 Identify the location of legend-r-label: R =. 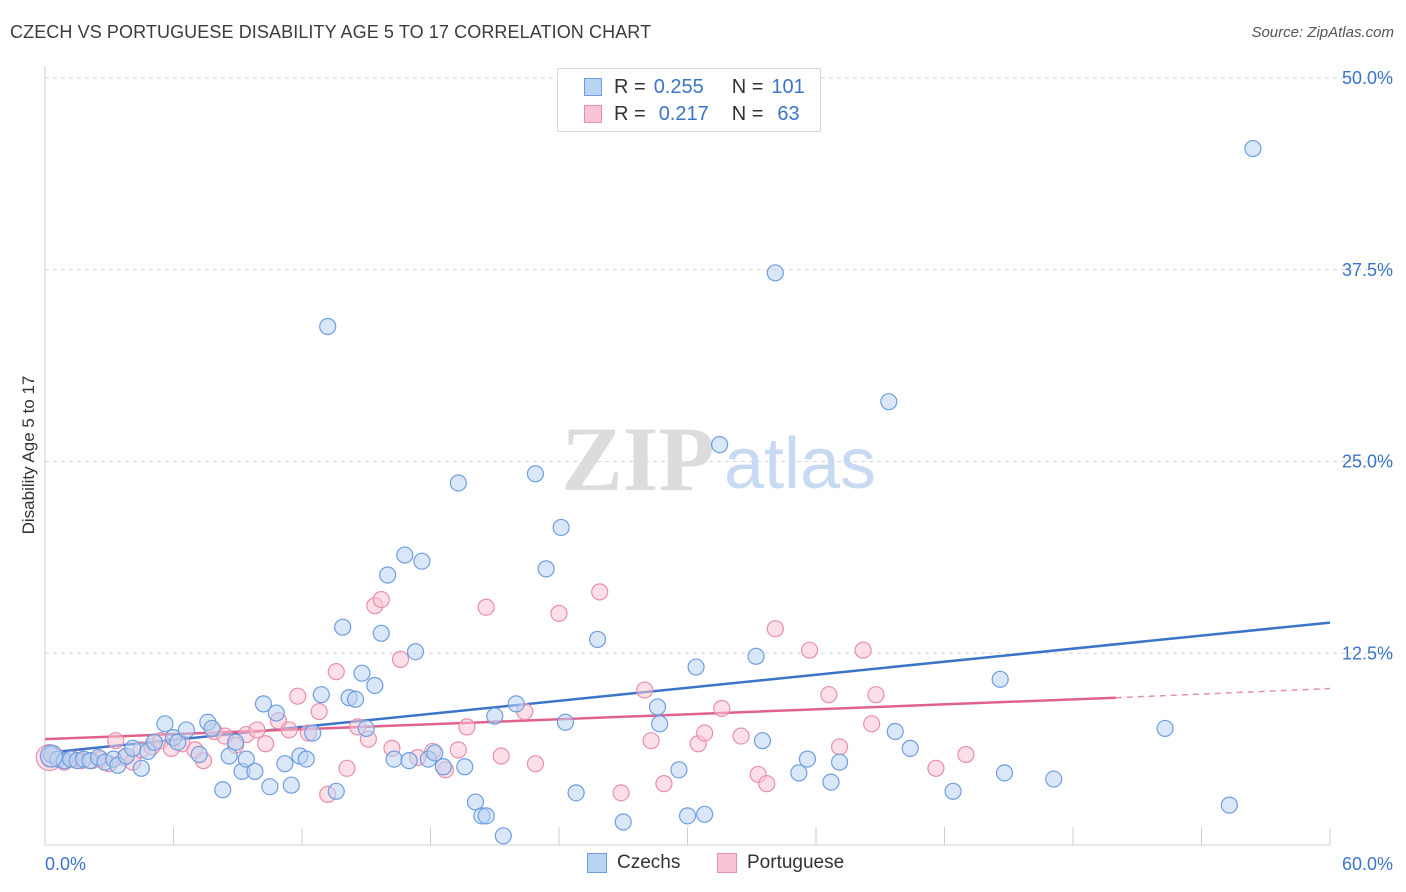
(630, 113).